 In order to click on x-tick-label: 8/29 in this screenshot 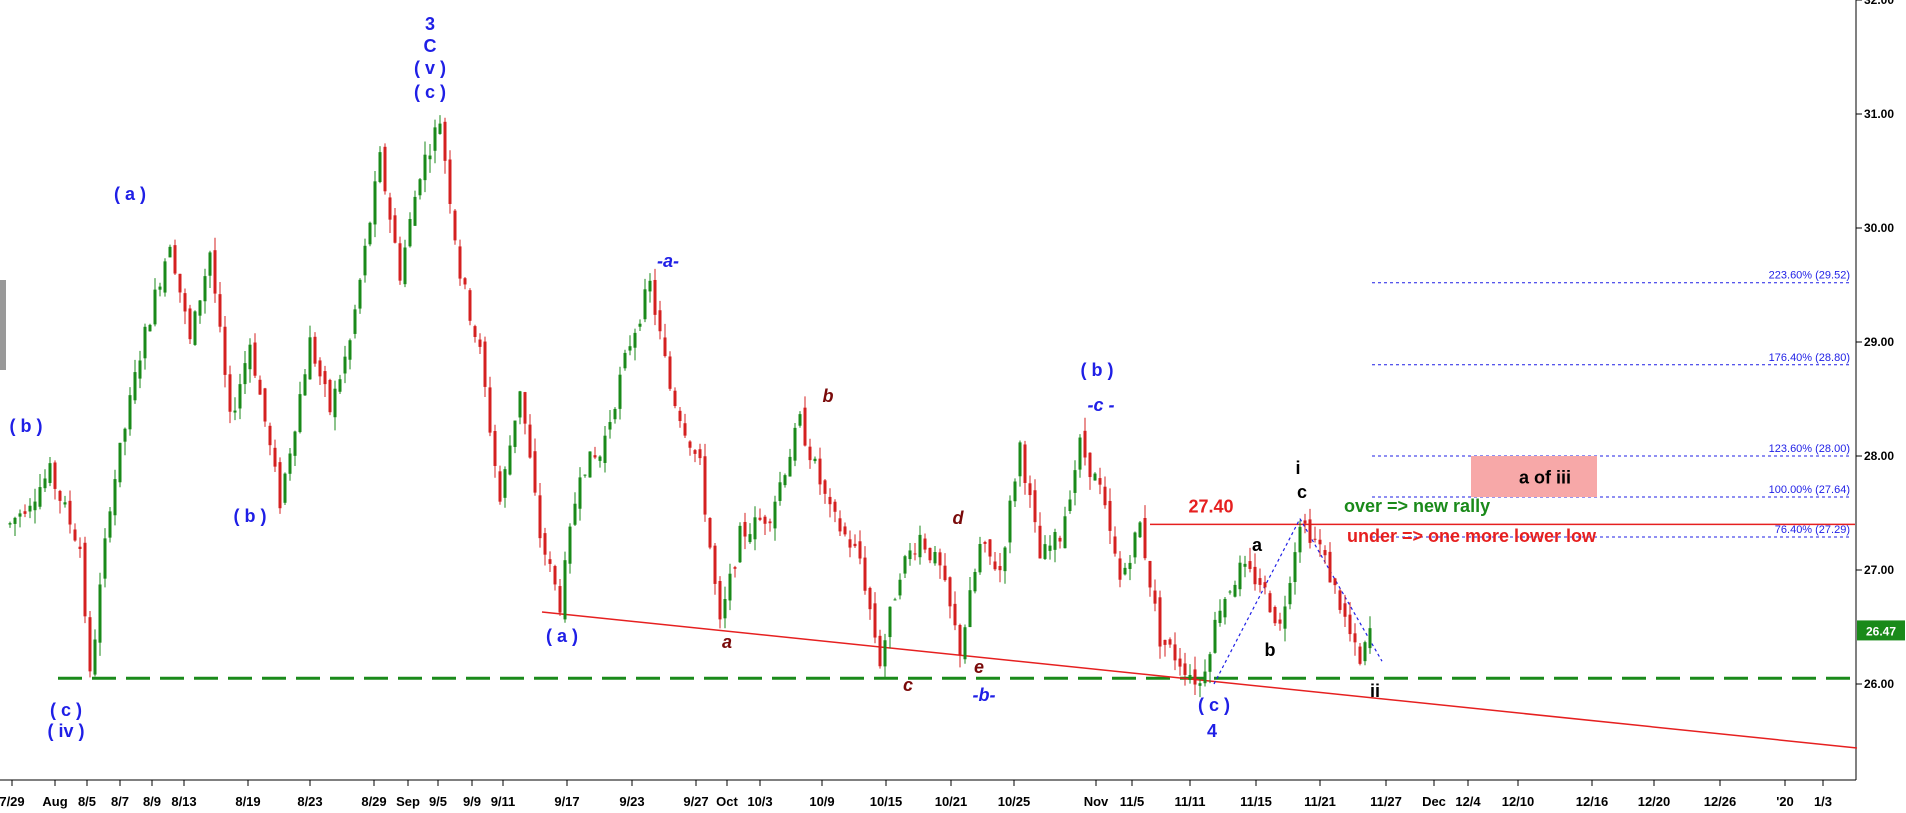, I will do `click(373, 801)`.